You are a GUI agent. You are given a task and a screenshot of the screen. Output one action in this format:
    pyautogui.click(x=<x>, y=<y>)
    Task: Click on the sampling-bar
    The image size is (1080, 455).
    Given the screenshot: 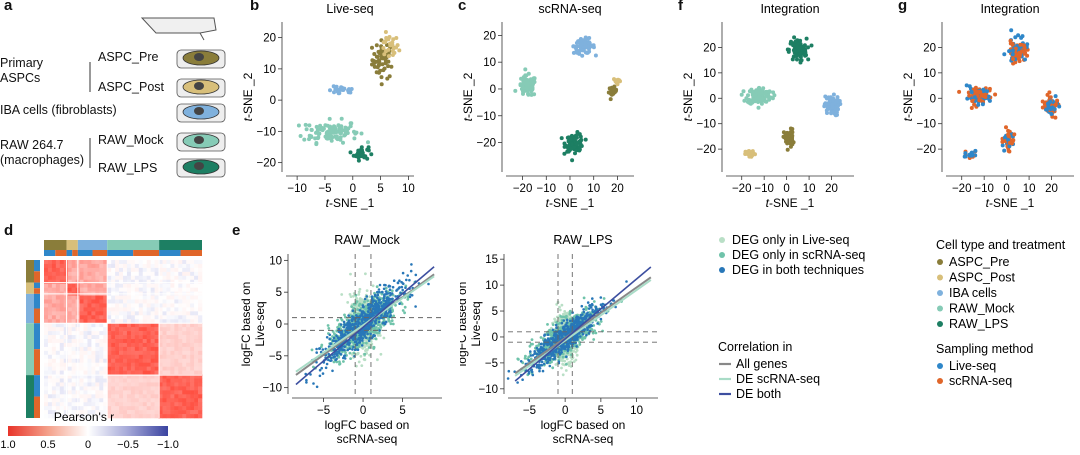 What is the action you would take?
    pyautogui.click(x=50, y=253)
    